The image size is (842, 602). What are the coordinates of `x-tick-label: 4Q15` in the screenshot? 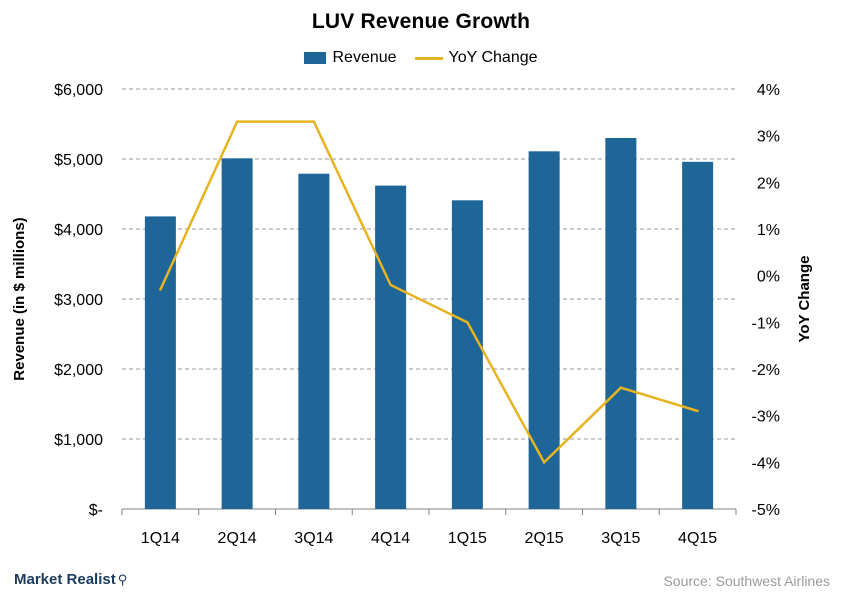 It's located at (697, 538).